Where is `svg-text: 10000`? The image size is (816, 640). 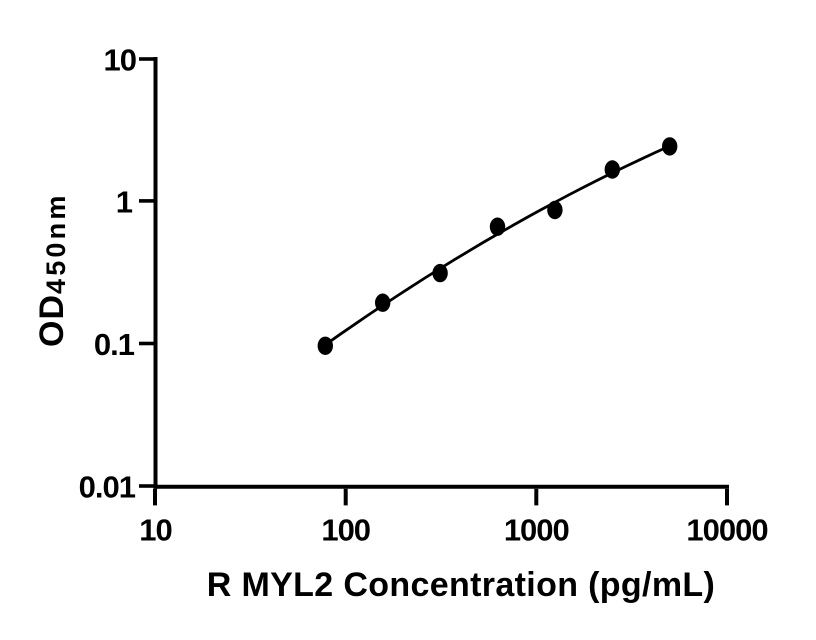 svg-text: 10000 is located at coordinates (726, 530).